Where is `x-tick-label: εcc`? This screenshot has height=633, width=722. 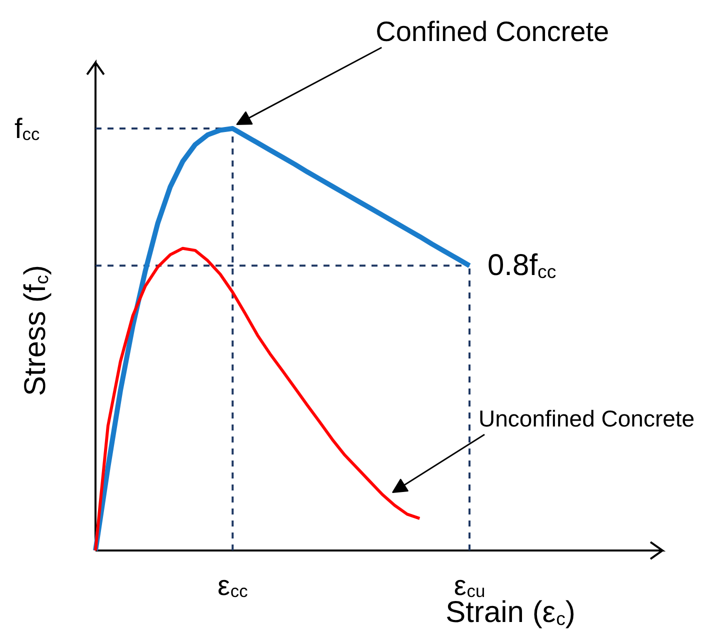
x-tick-label: εcc is located at coordinates (233, 586).